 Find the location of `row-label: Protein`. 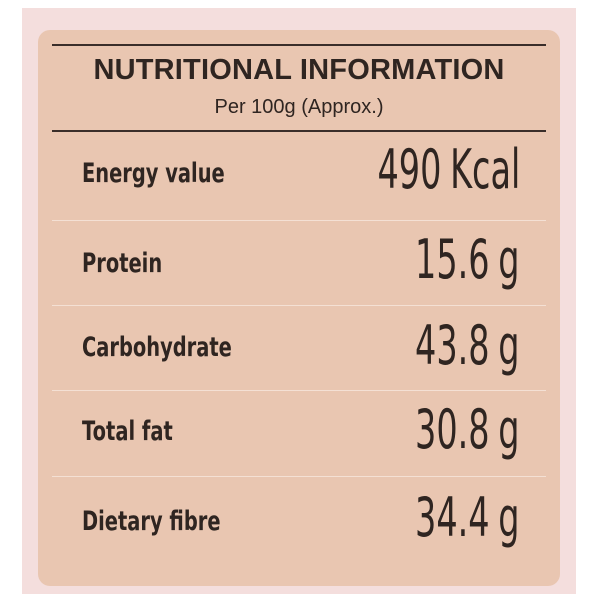

row-label: Protein is located at coordinates (122, 263).